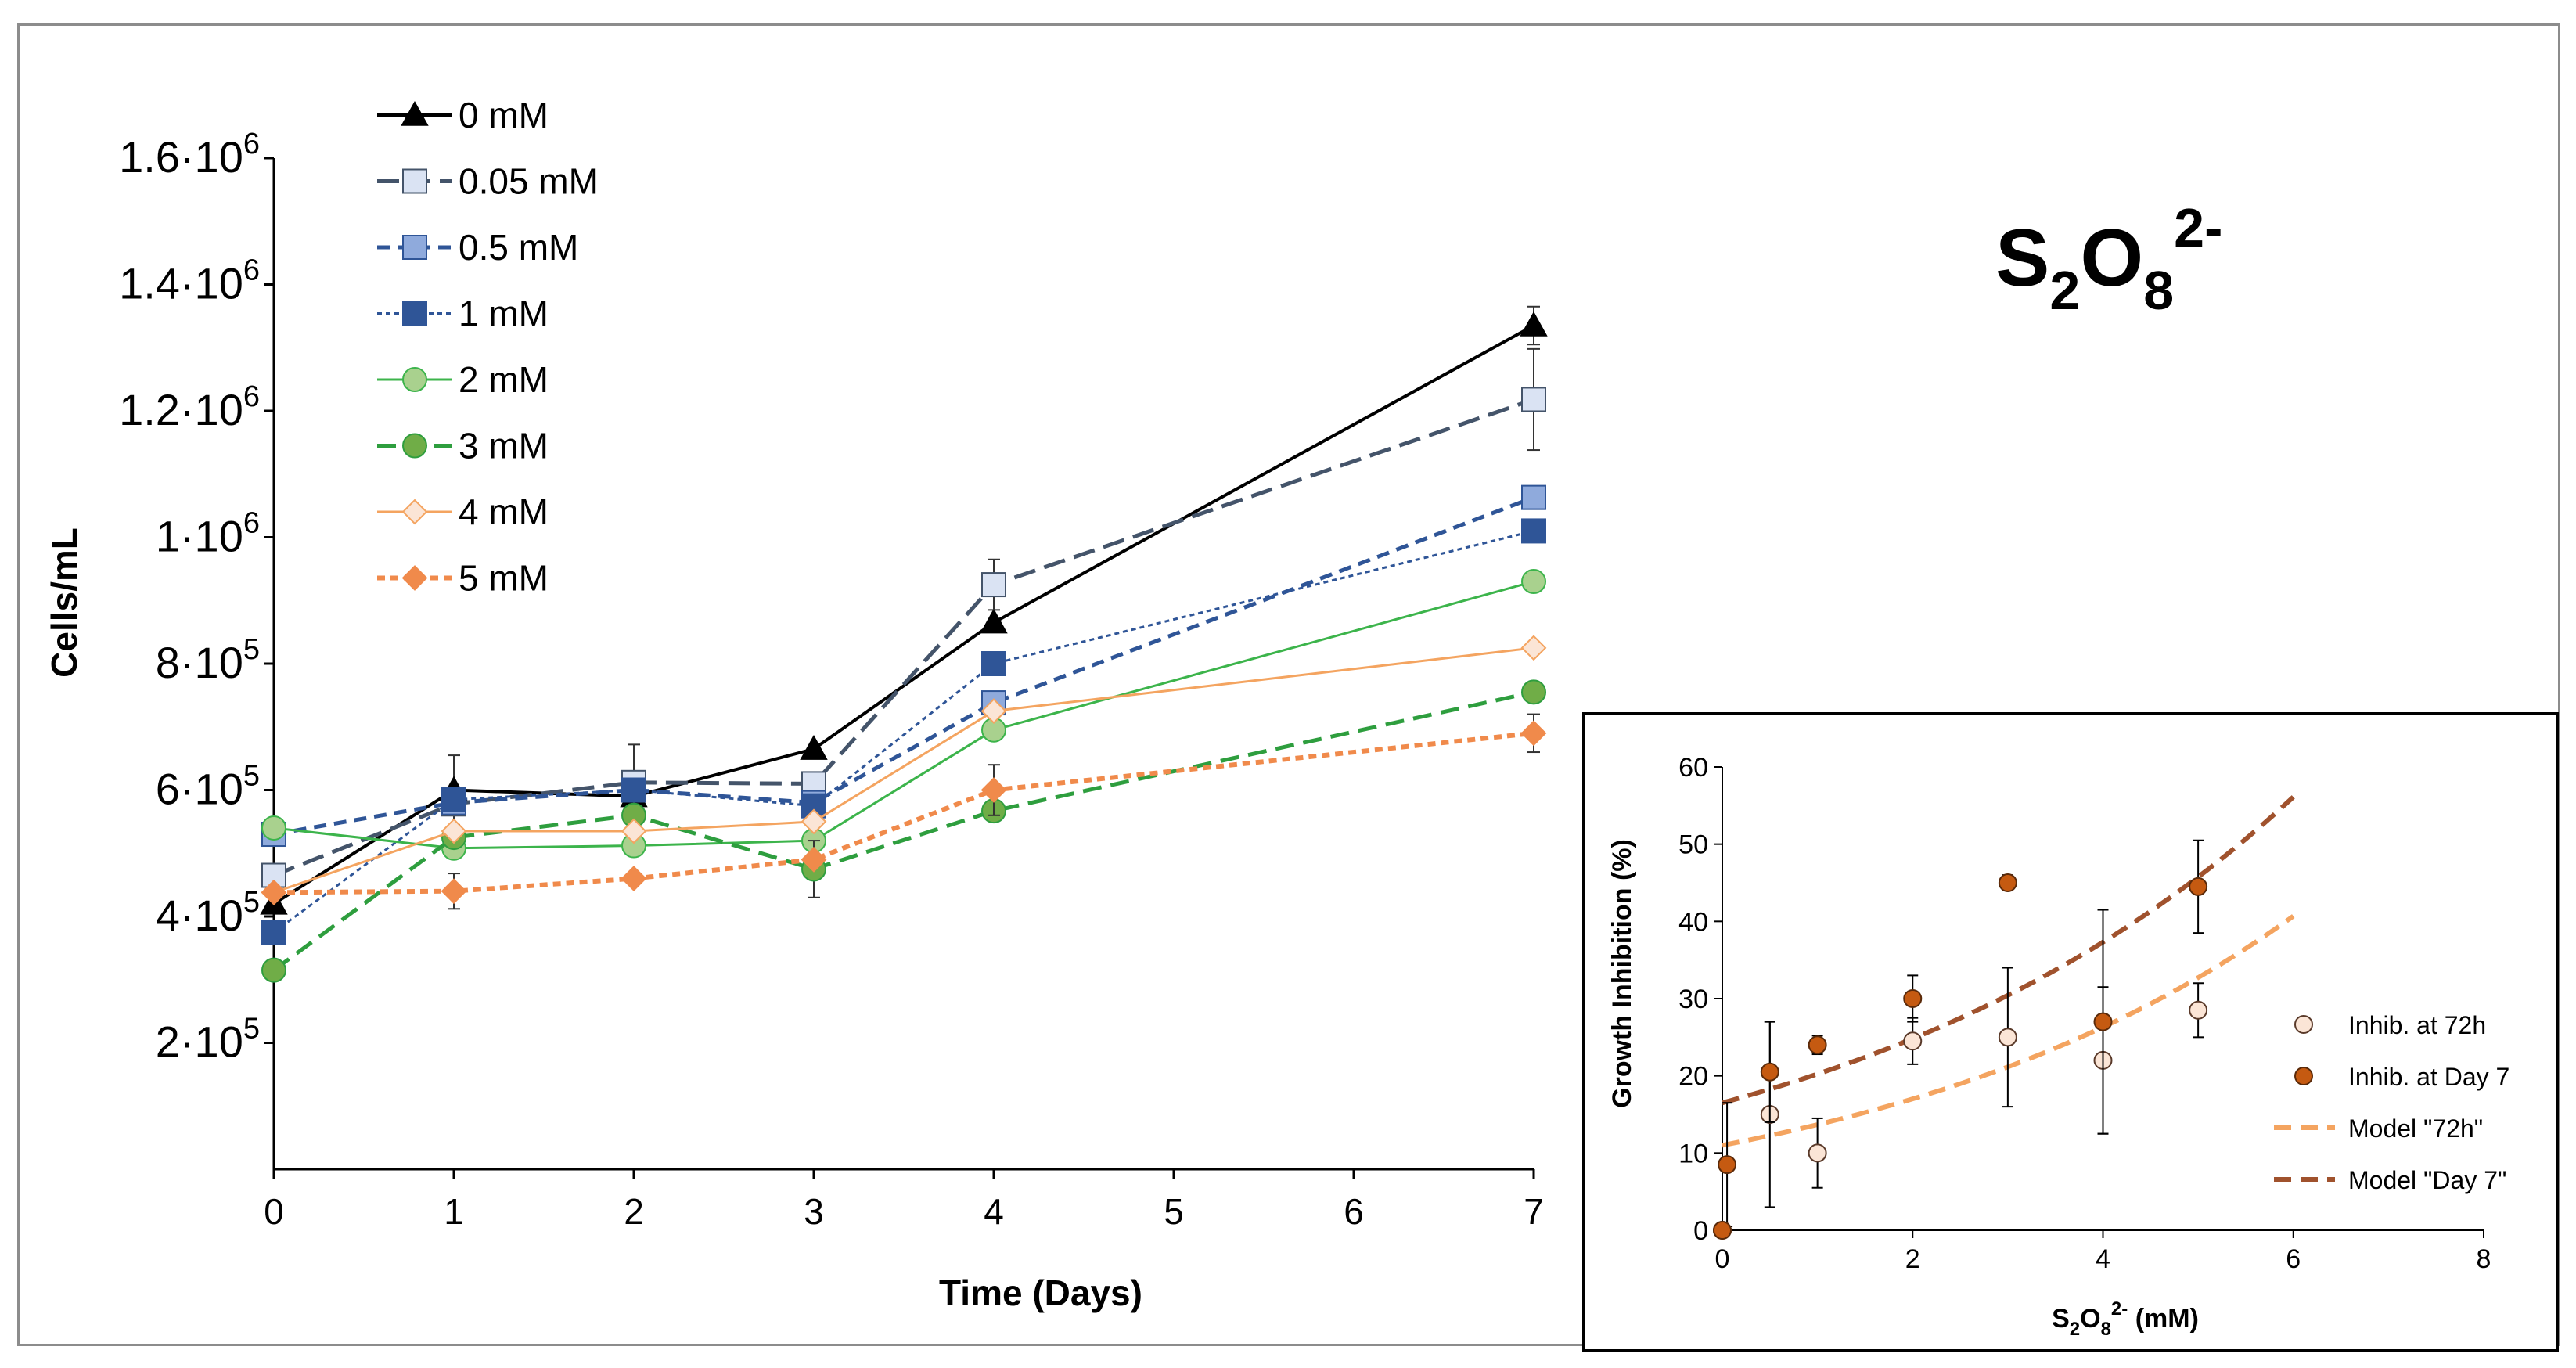 This screenshot has width=2576, height=1368. What do you see at coordinates (1693, 1153) in the screenshot?
I see `inset-y-tick-label: 10` at bounding box center [1693, 1153].